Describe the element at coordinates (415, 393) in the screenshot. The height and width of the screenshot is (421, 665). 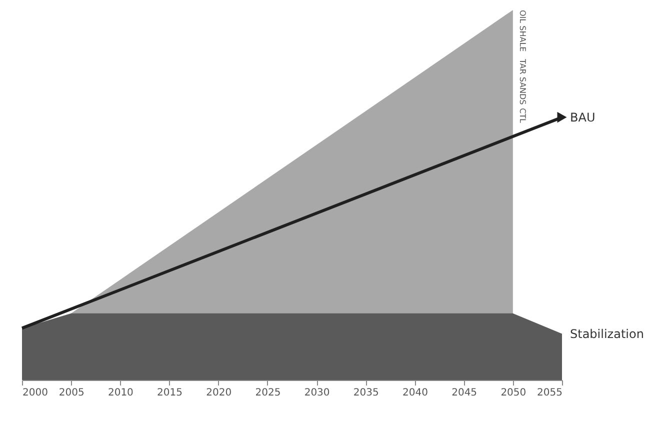
I see `x-tick-label: 2040` at that location.